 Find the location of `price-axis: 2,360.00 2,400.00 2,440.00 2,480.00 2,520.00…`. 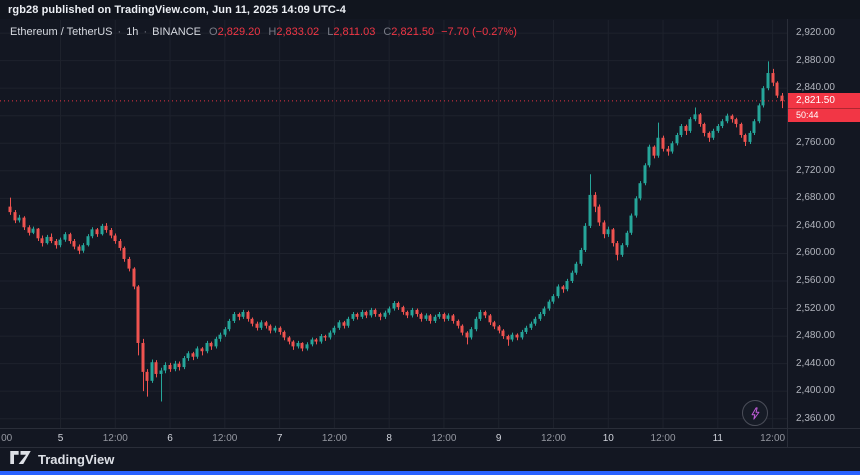

price-axis: 2,360.00 2,400.00 2,440.00 2,480.00 2,520.00… is located at coordinates (824, 233).